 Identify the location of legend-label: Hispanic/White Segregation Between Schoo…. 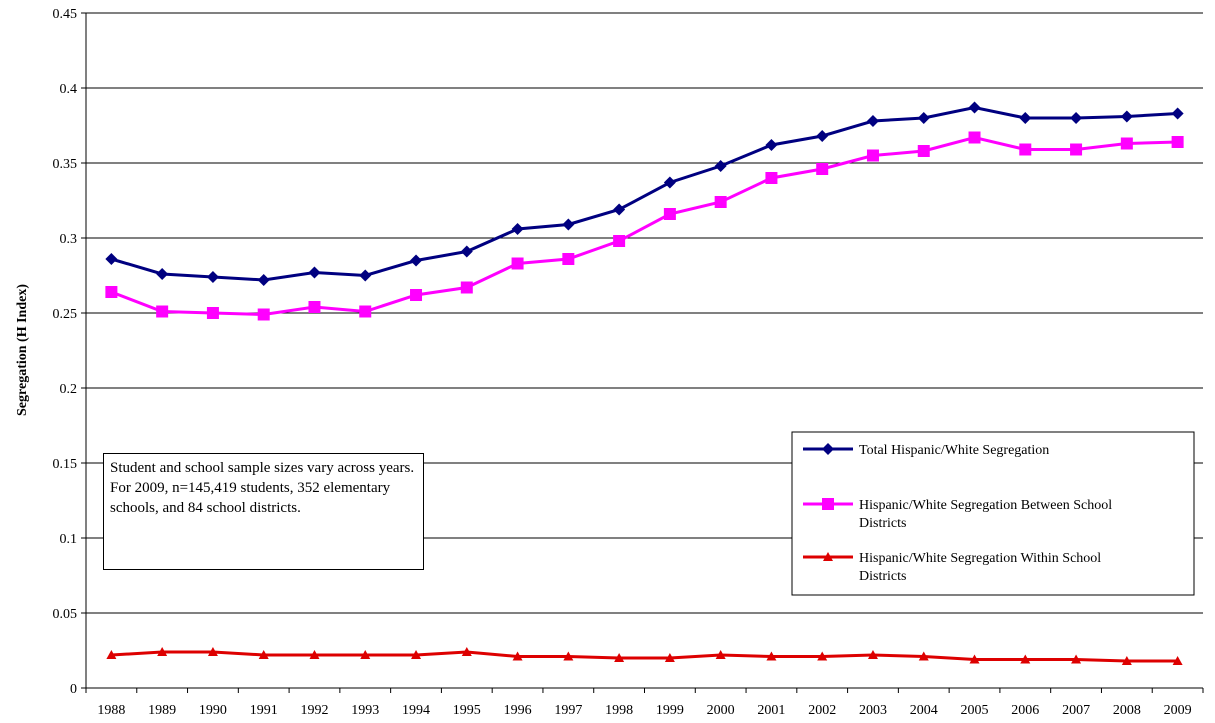
(985, 514).